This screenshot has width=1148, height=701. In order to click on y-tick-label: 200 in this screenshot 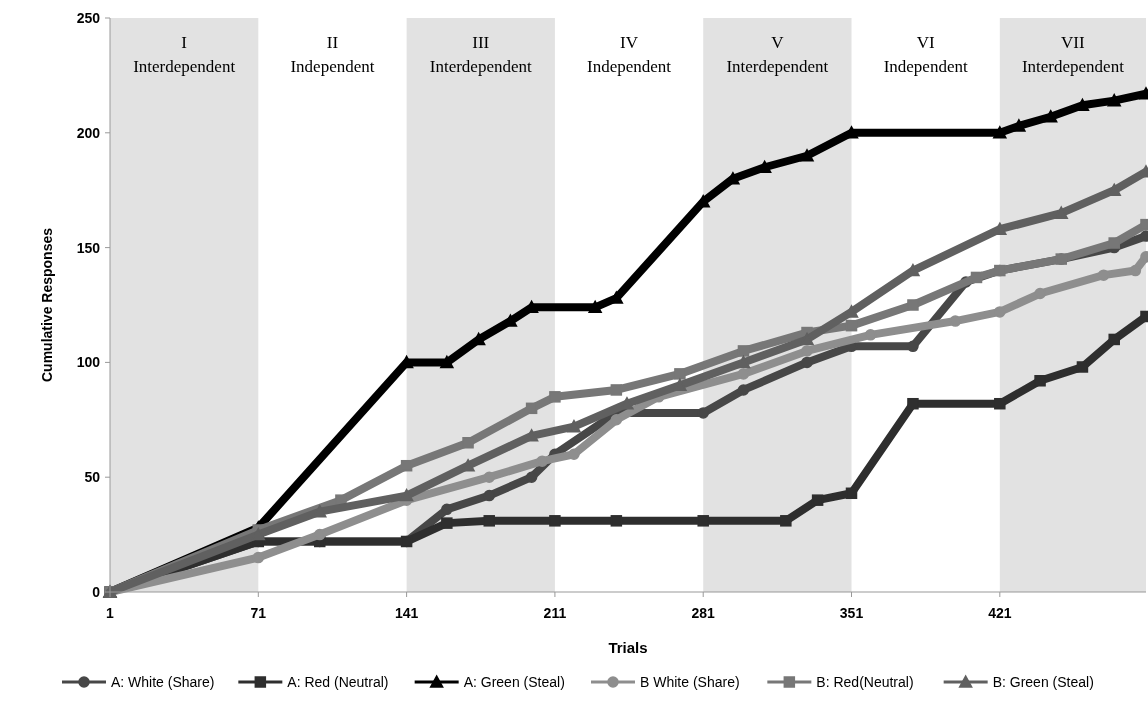, I will do `click(88, 132)`.